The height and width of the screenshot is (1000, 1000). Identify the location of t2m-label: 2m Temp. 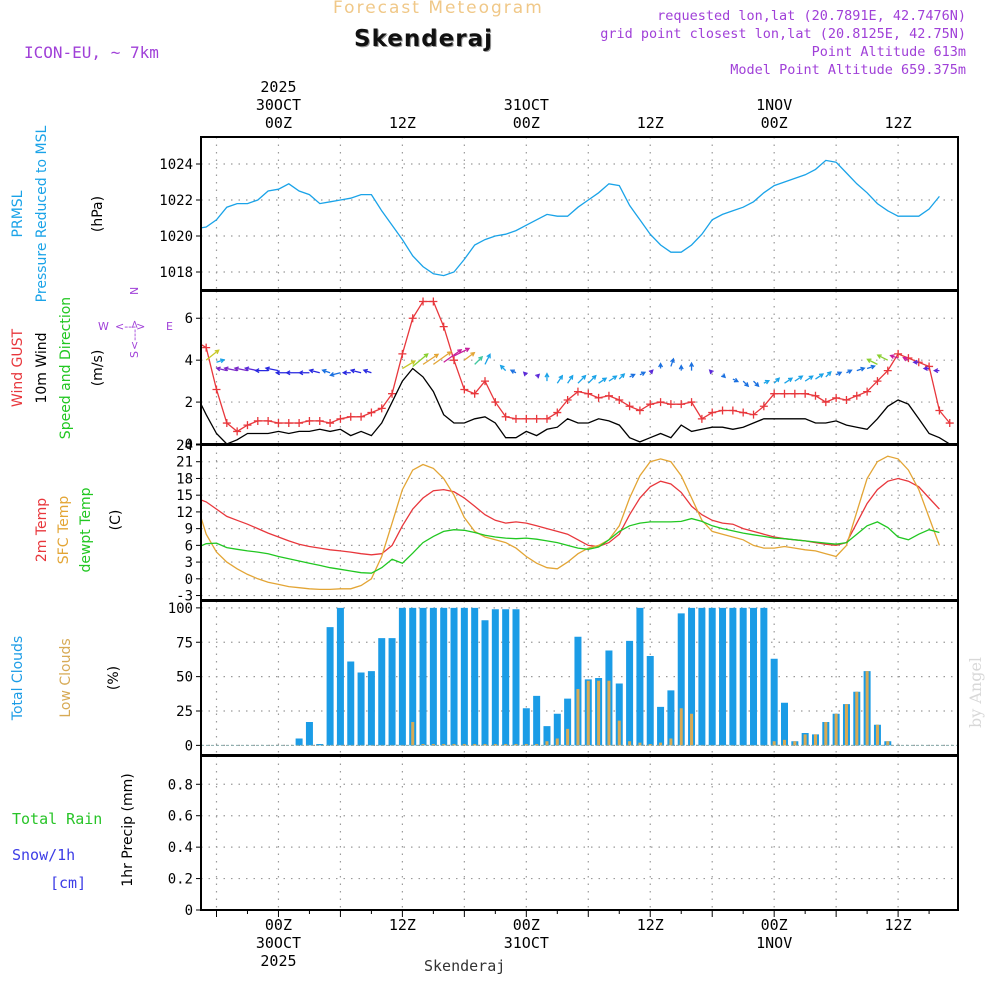
(42, 530).